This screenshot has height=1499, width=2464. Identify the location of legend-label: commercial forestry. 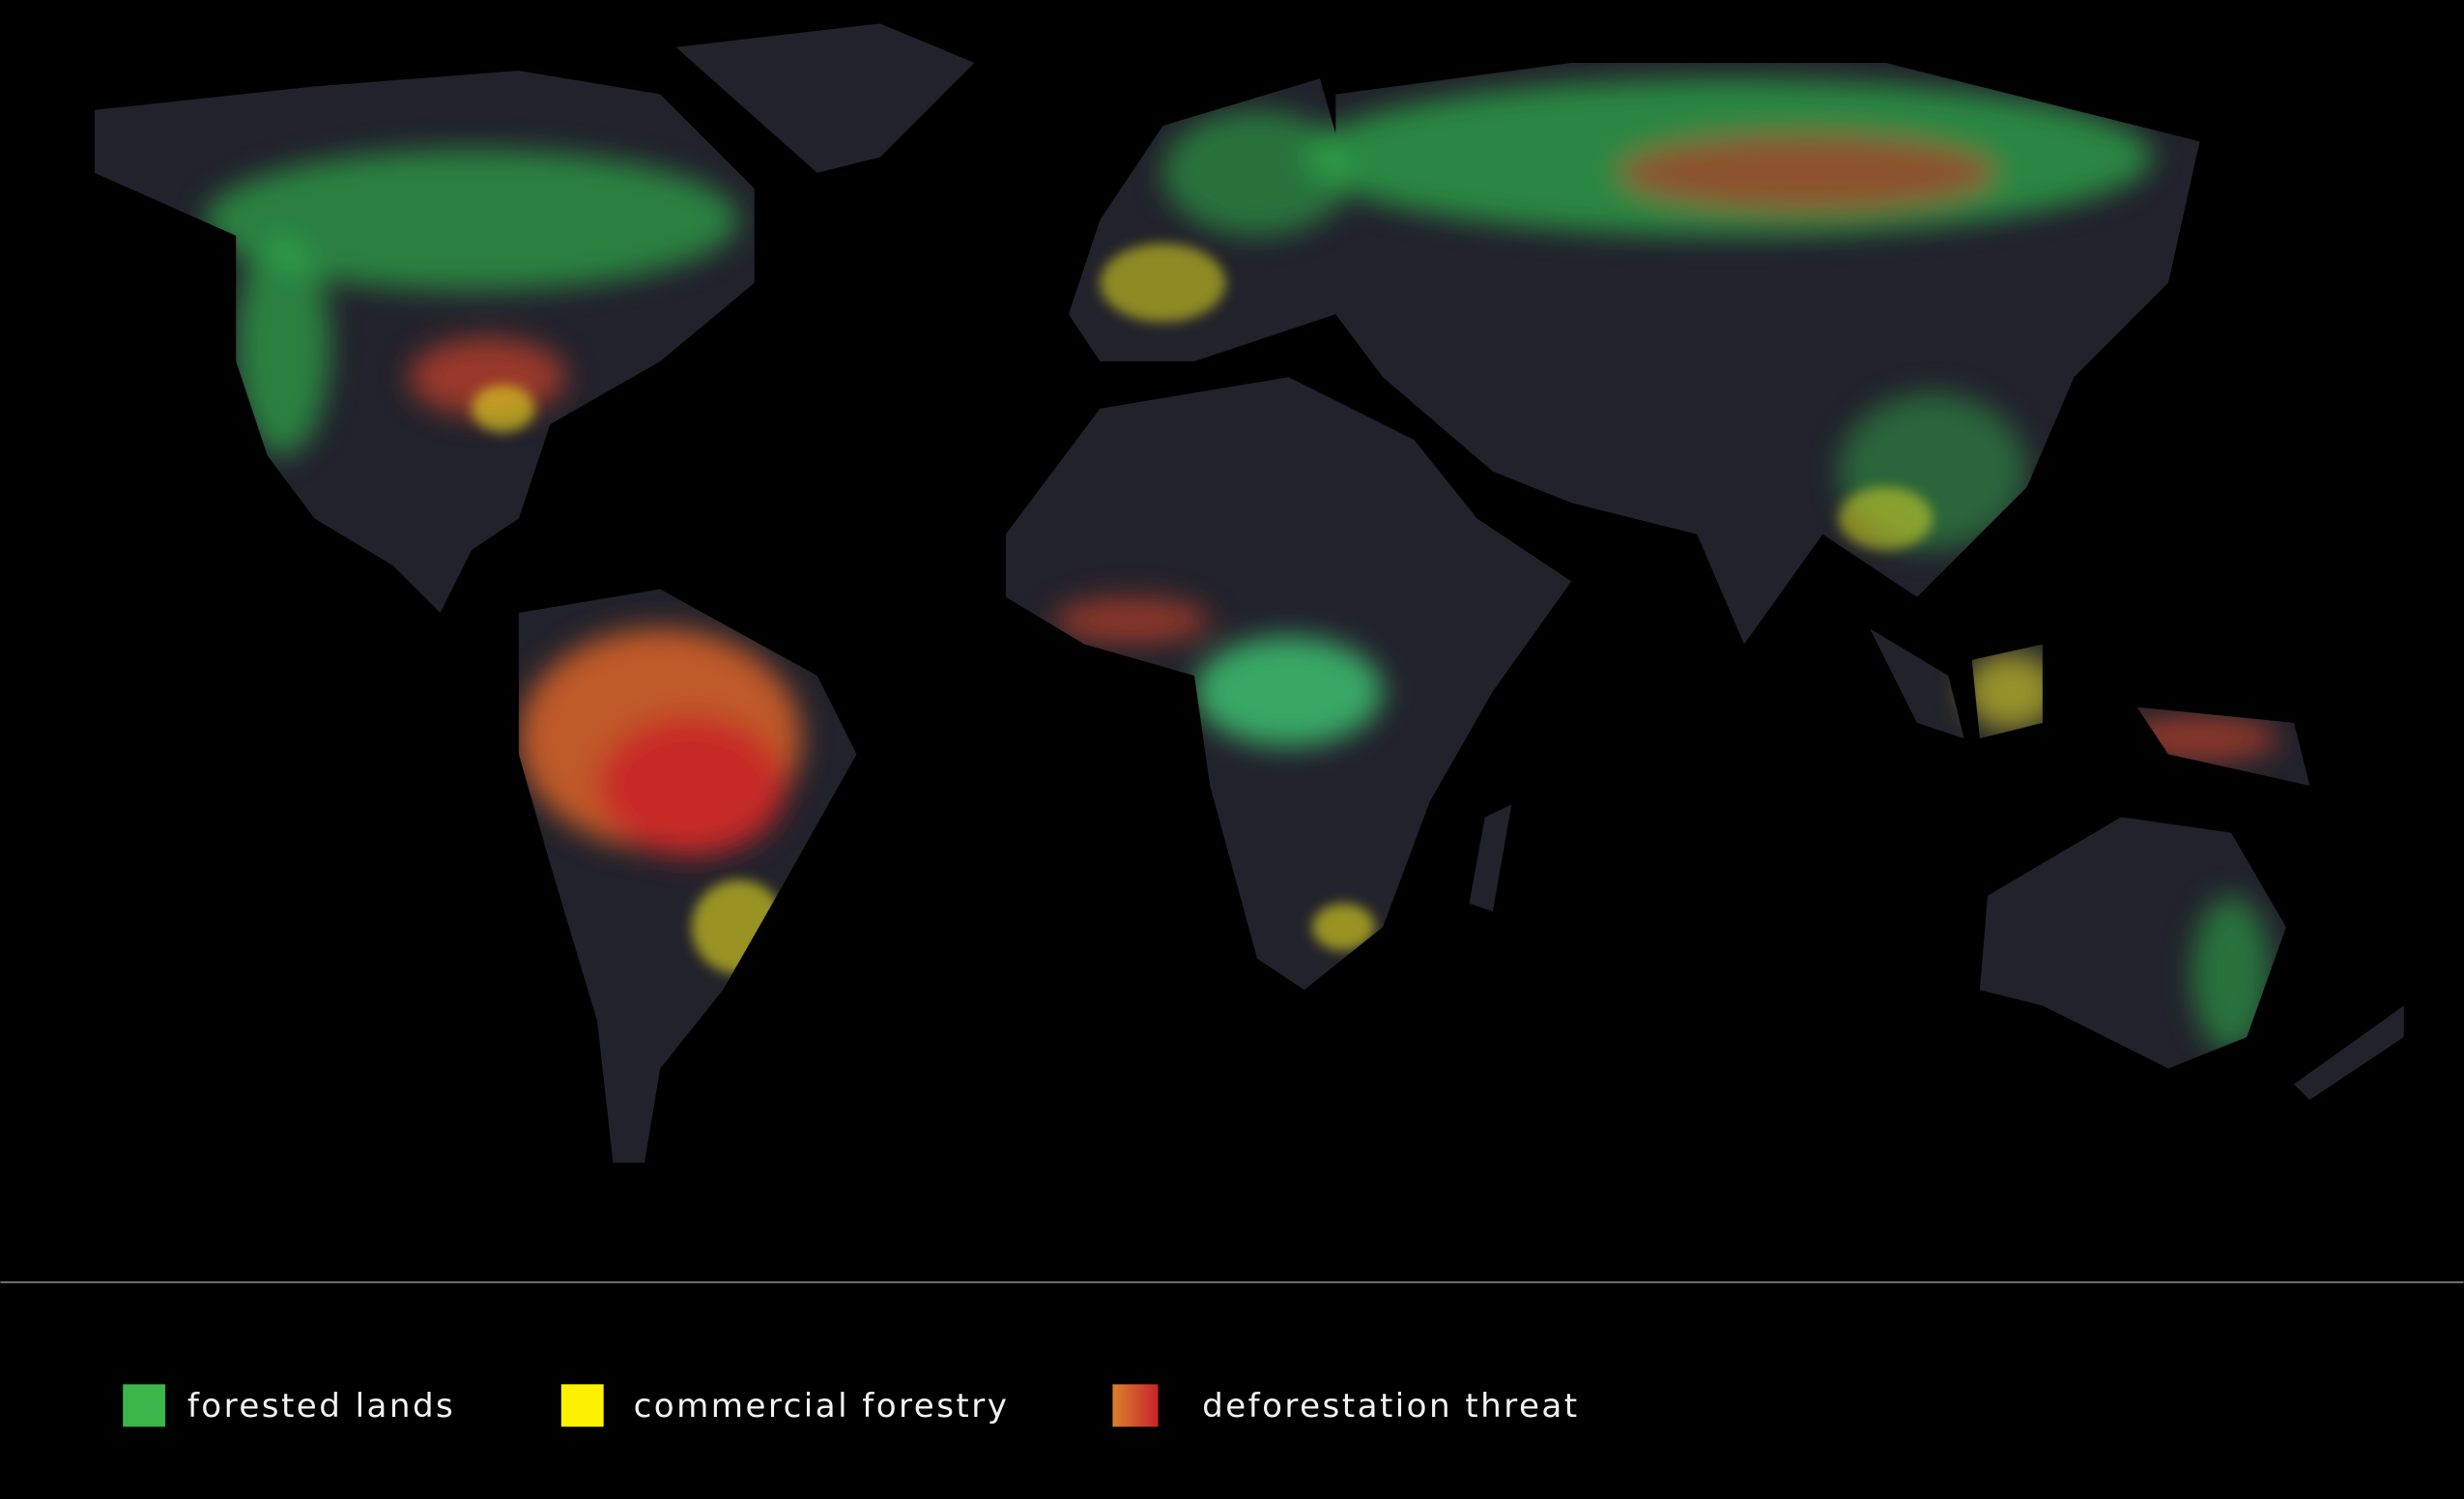
(822, 1406).